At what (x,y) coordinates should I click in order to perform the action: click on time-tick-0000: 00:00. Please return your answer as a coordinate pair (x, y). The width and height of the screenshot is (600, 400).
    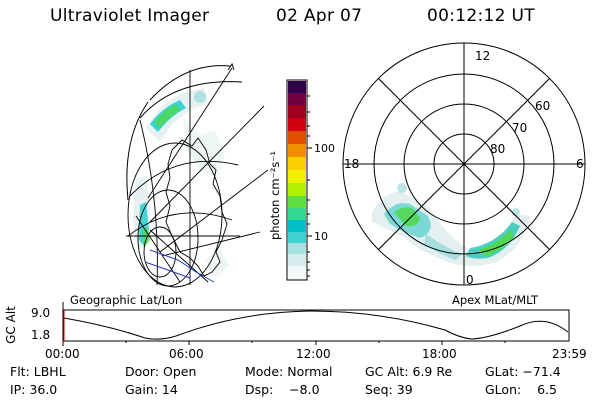
    Looking at the image, I should click on (62, 354).